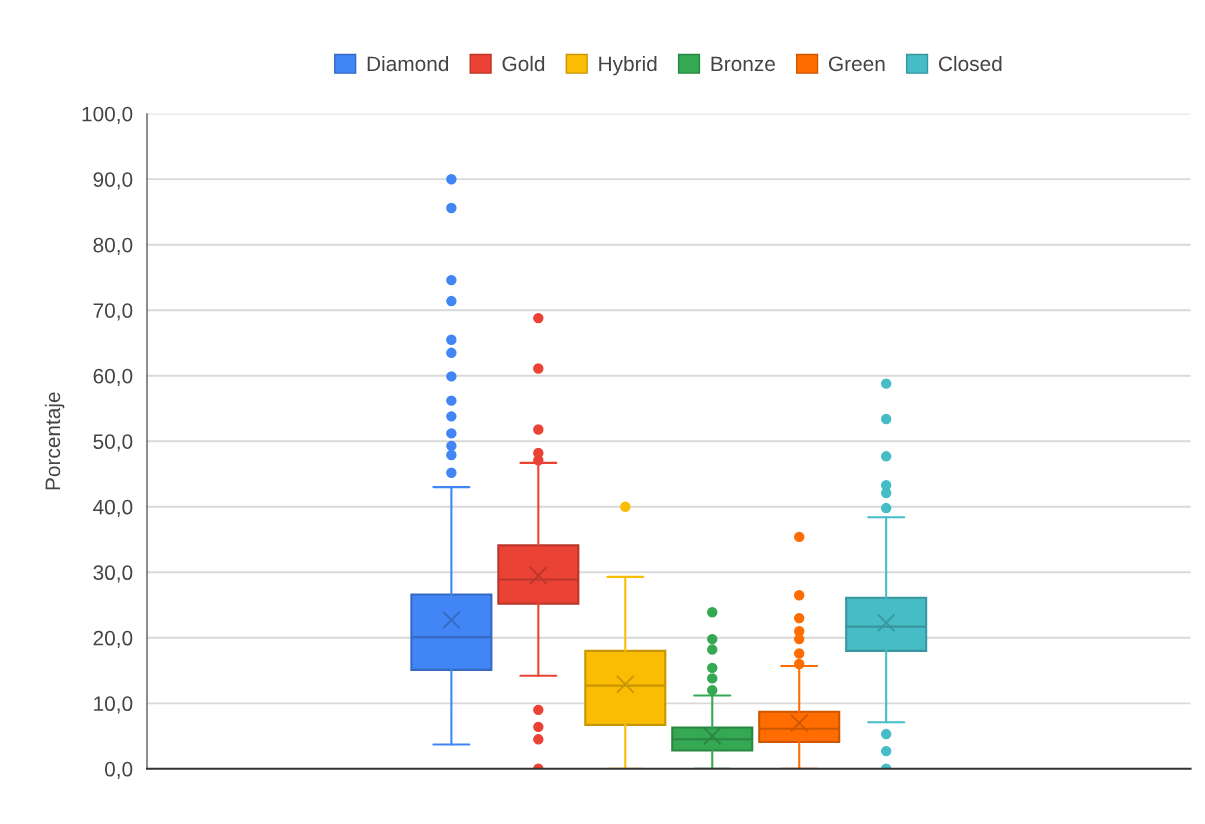 The image size is (1205, 824). I want to click on y-tick-label: 50,0, so click(113, 443).